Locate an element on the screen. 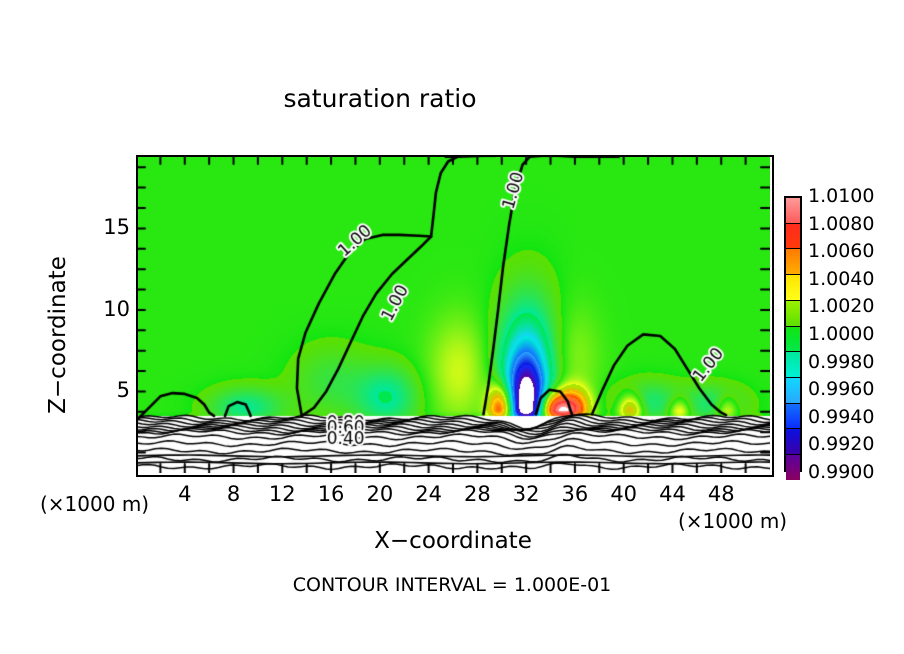  contour-interval-note: CONTOUR INTERVAL = 1.000E-01 is located at coordinates (452, 585).